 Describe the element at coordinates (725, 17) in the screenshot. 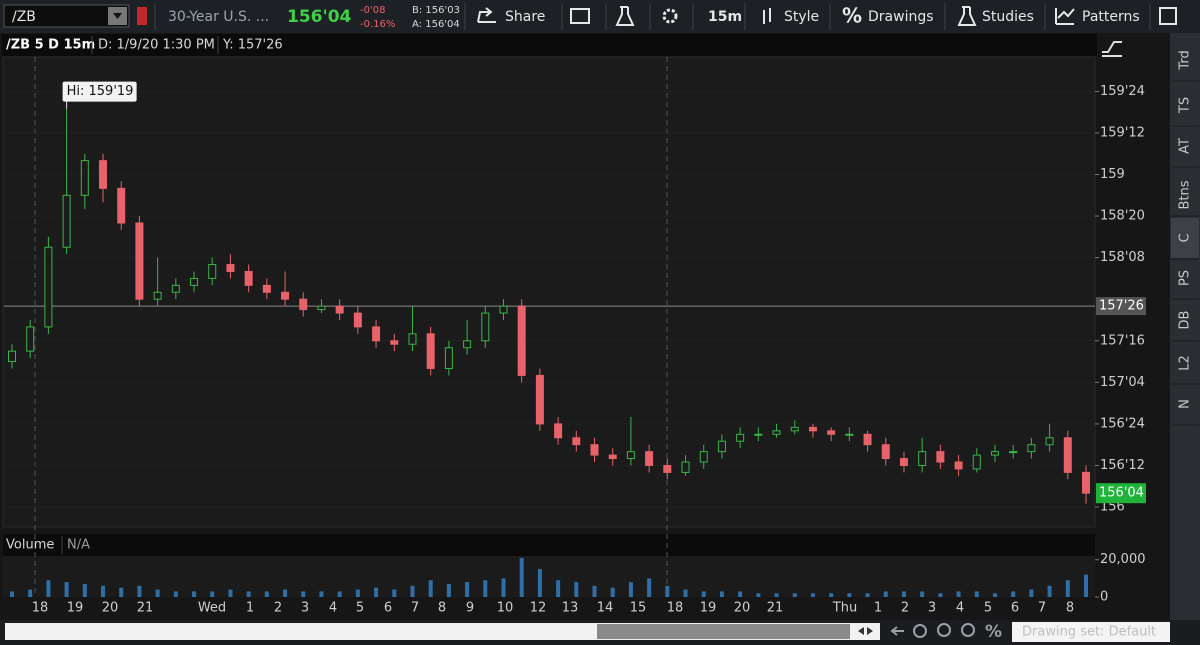

I see `aggregation: 15m` at that location.